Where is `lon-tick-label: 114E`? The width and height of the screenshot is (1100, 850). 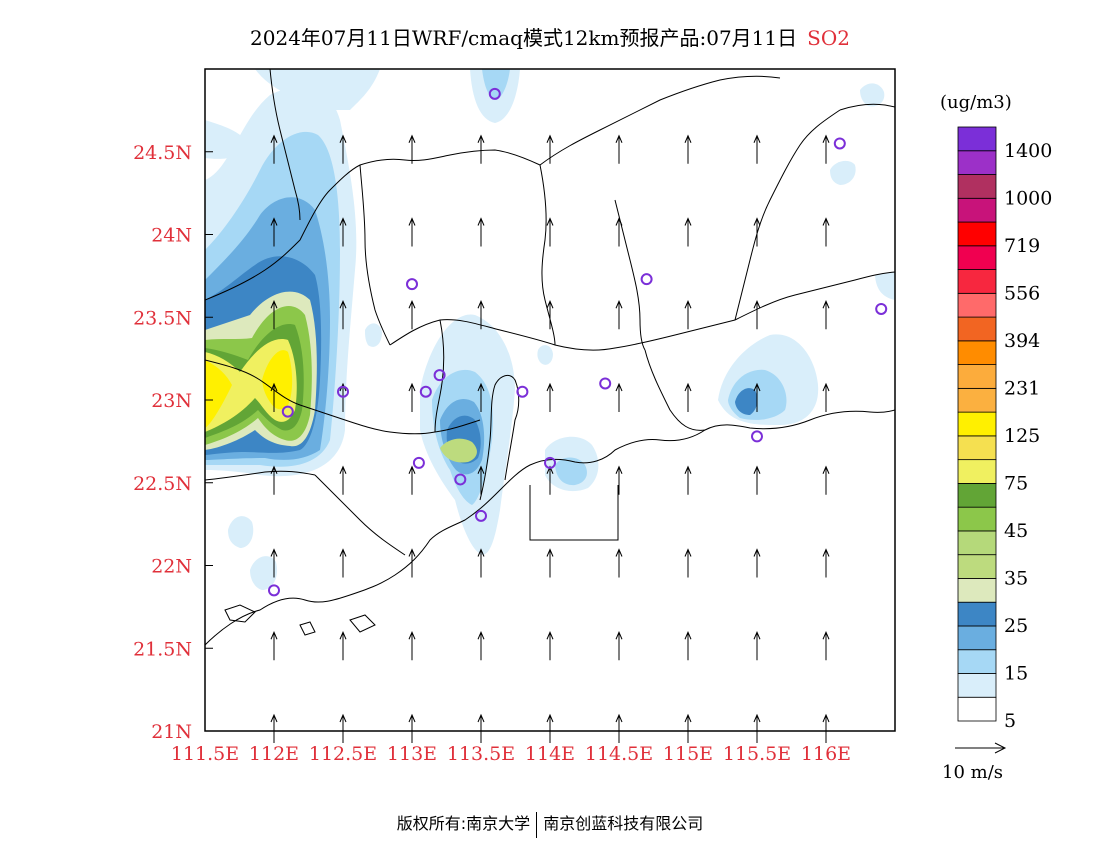
lon-tick-label: 114E is located at coordinates (550, 754).